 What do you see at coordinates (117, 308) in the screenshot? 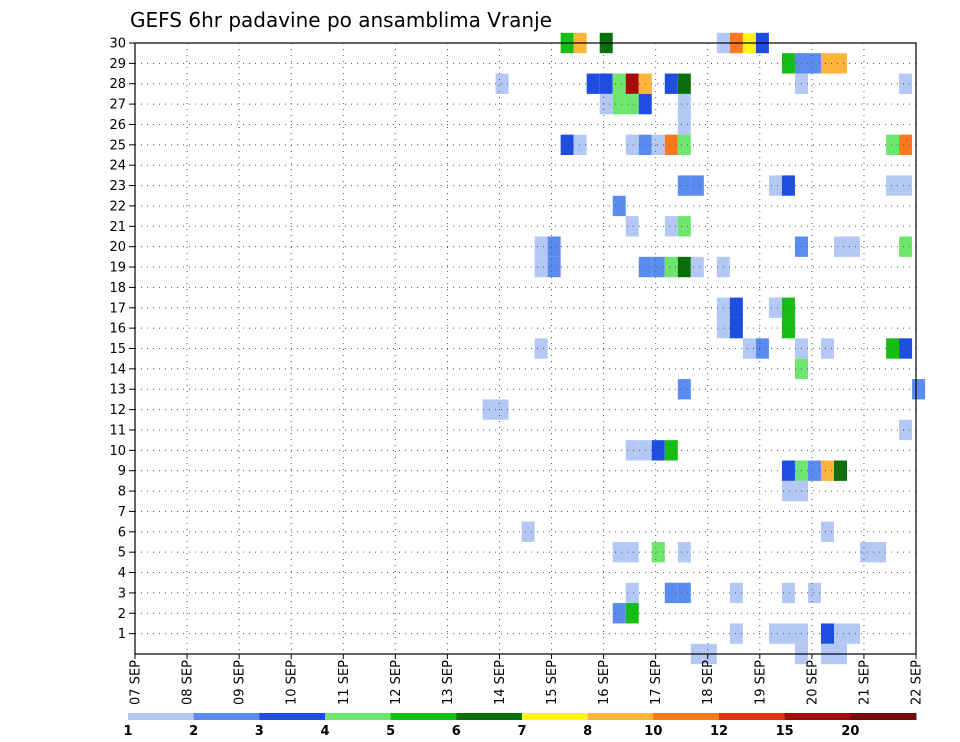
I see `y-tick-label: 17` at bounding box center [117, 308].